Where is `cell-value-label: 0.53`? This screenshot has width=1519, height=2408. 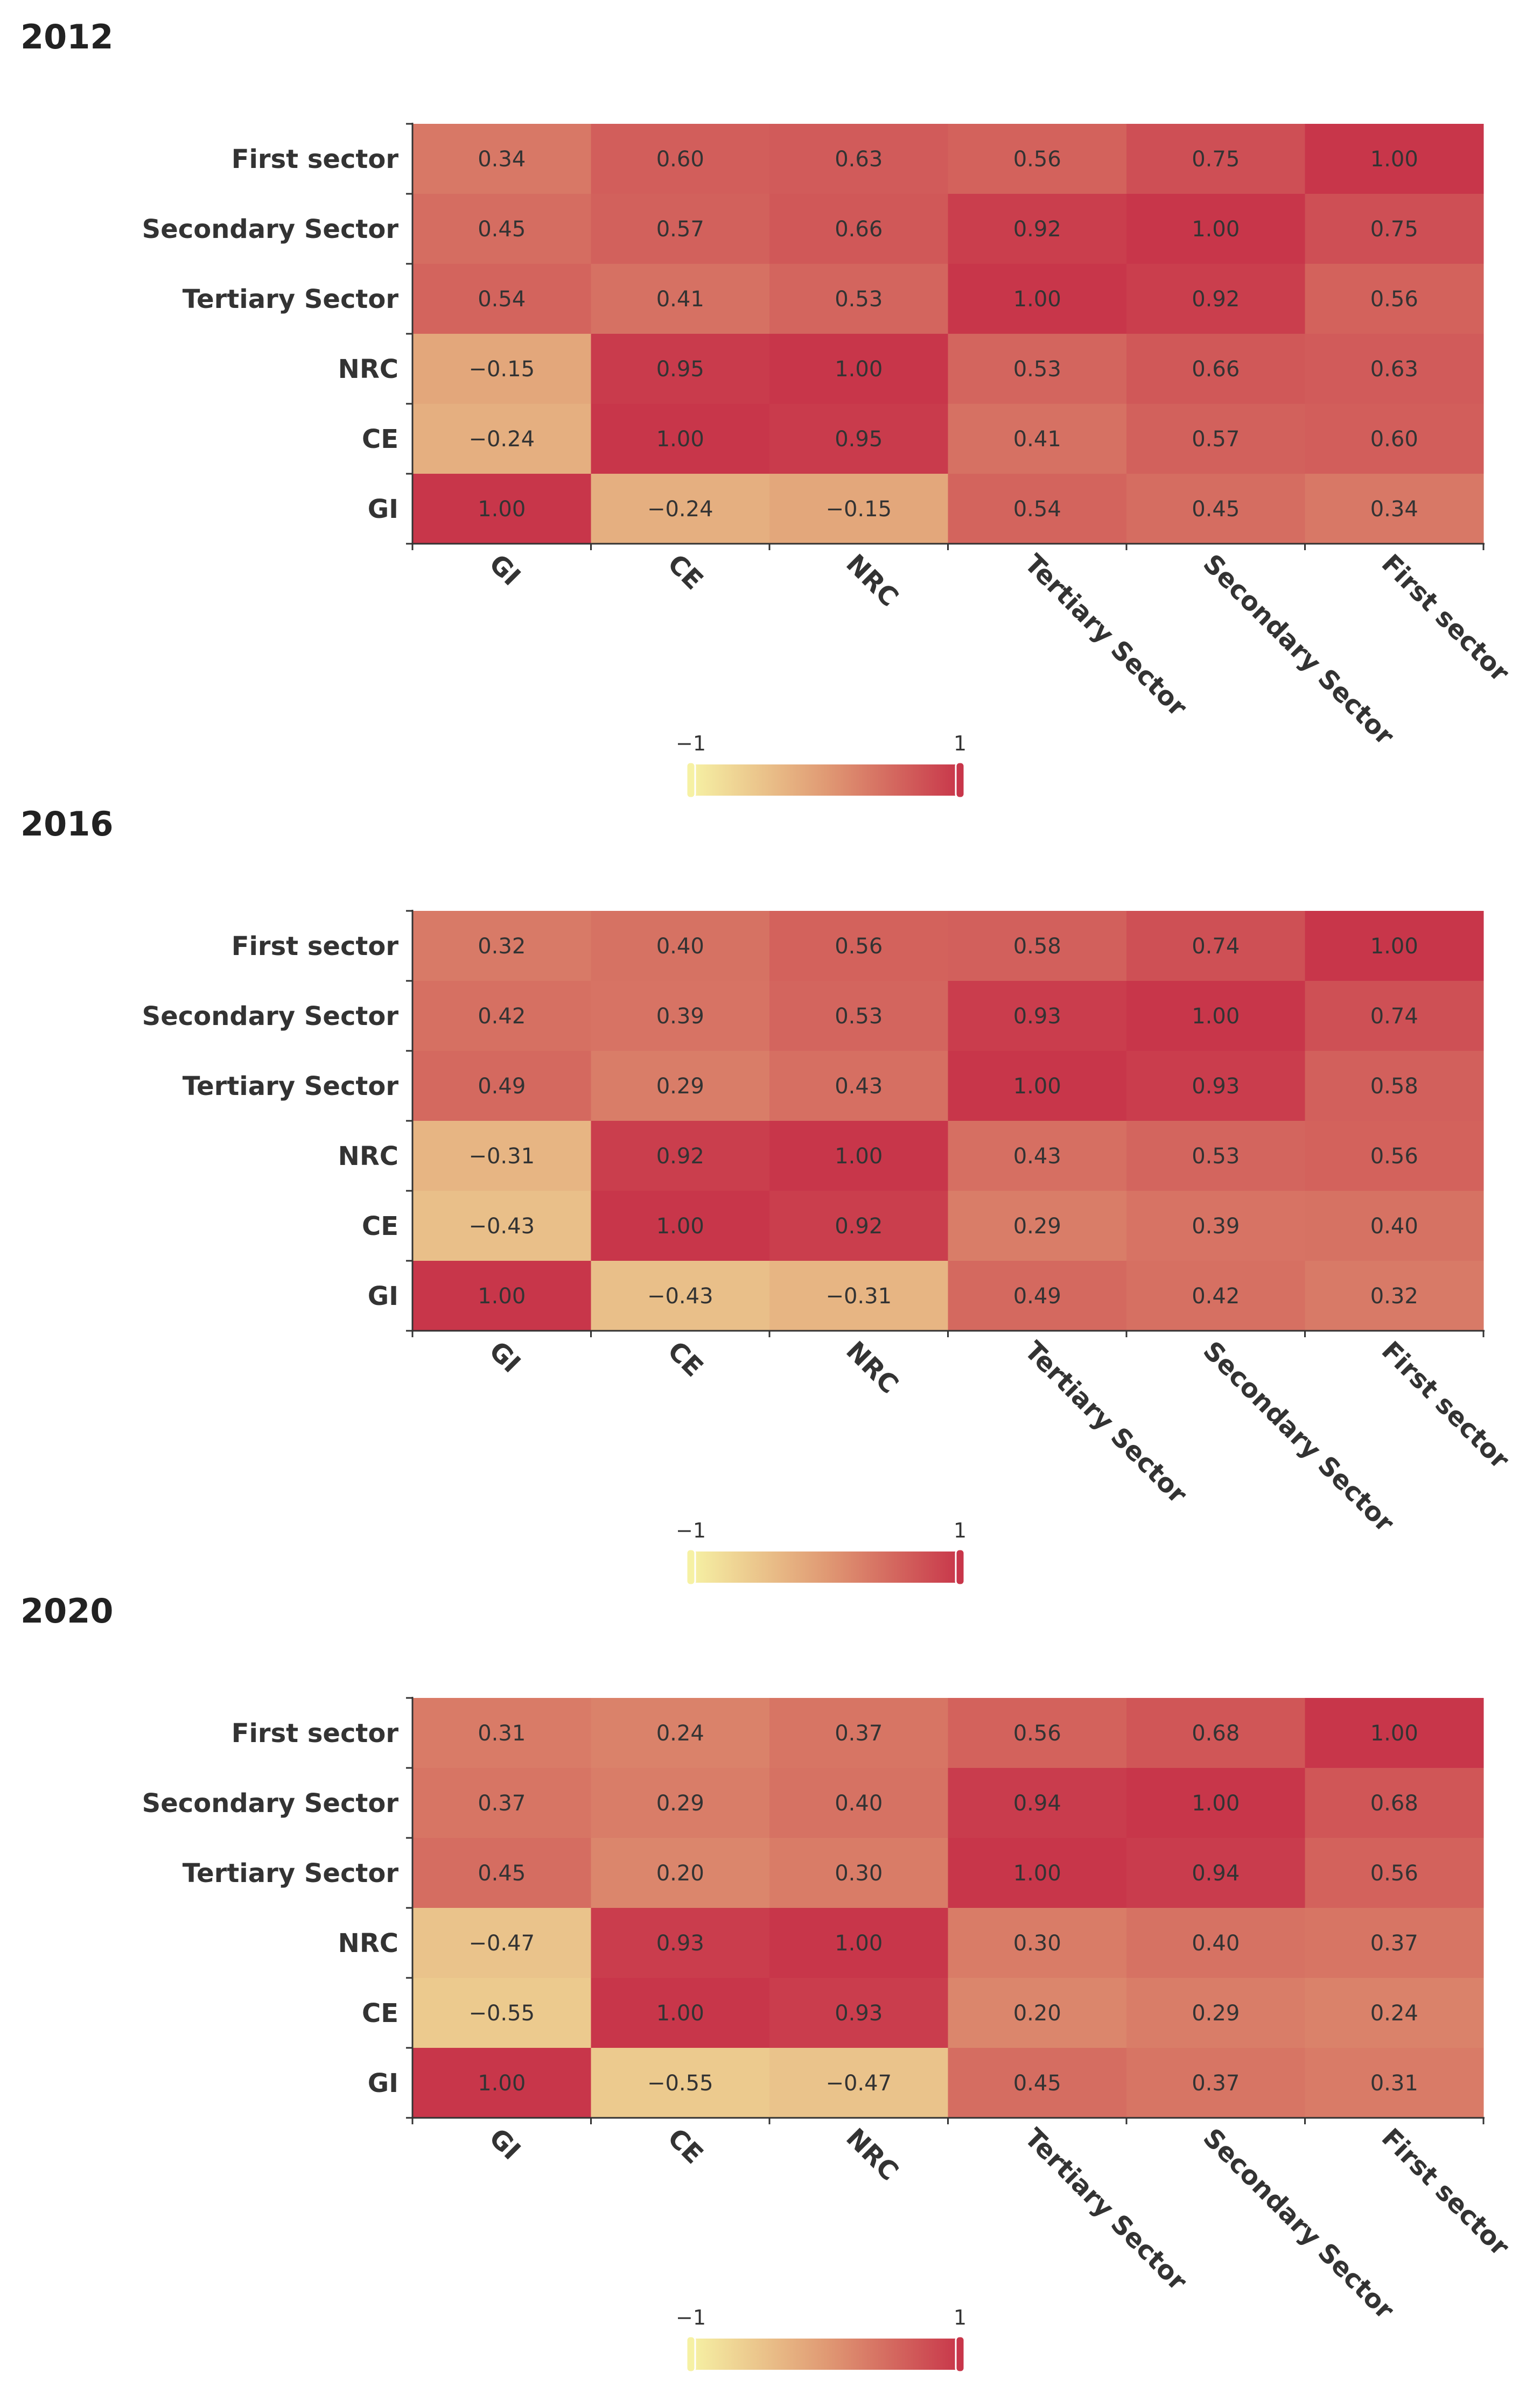
cell-value-label: 0.53 is located at coordinates (1216, 1156).